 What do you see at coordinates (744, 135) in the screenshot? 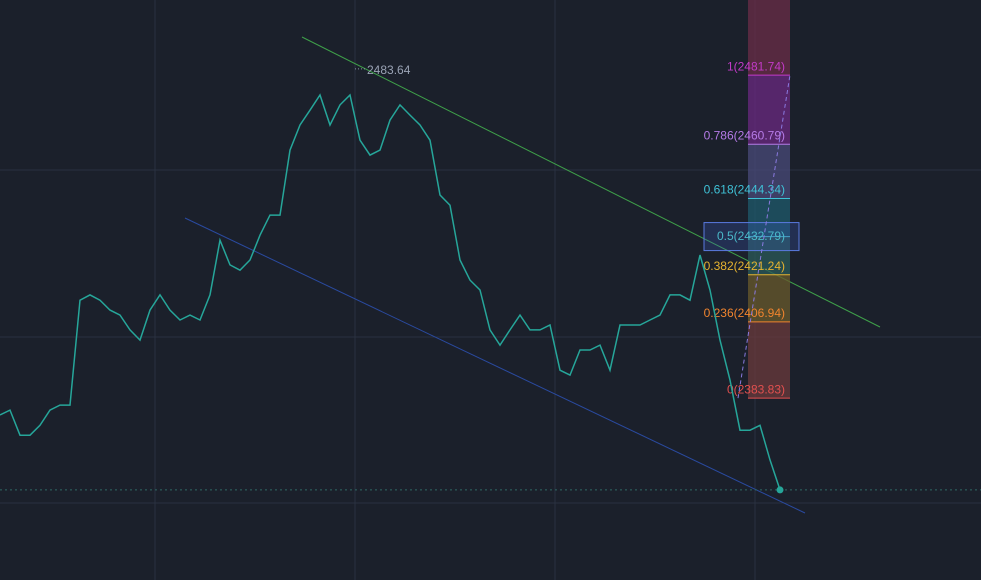
I see `fib-label: 0.786(2460.79)` at bounding box center [744, 135].